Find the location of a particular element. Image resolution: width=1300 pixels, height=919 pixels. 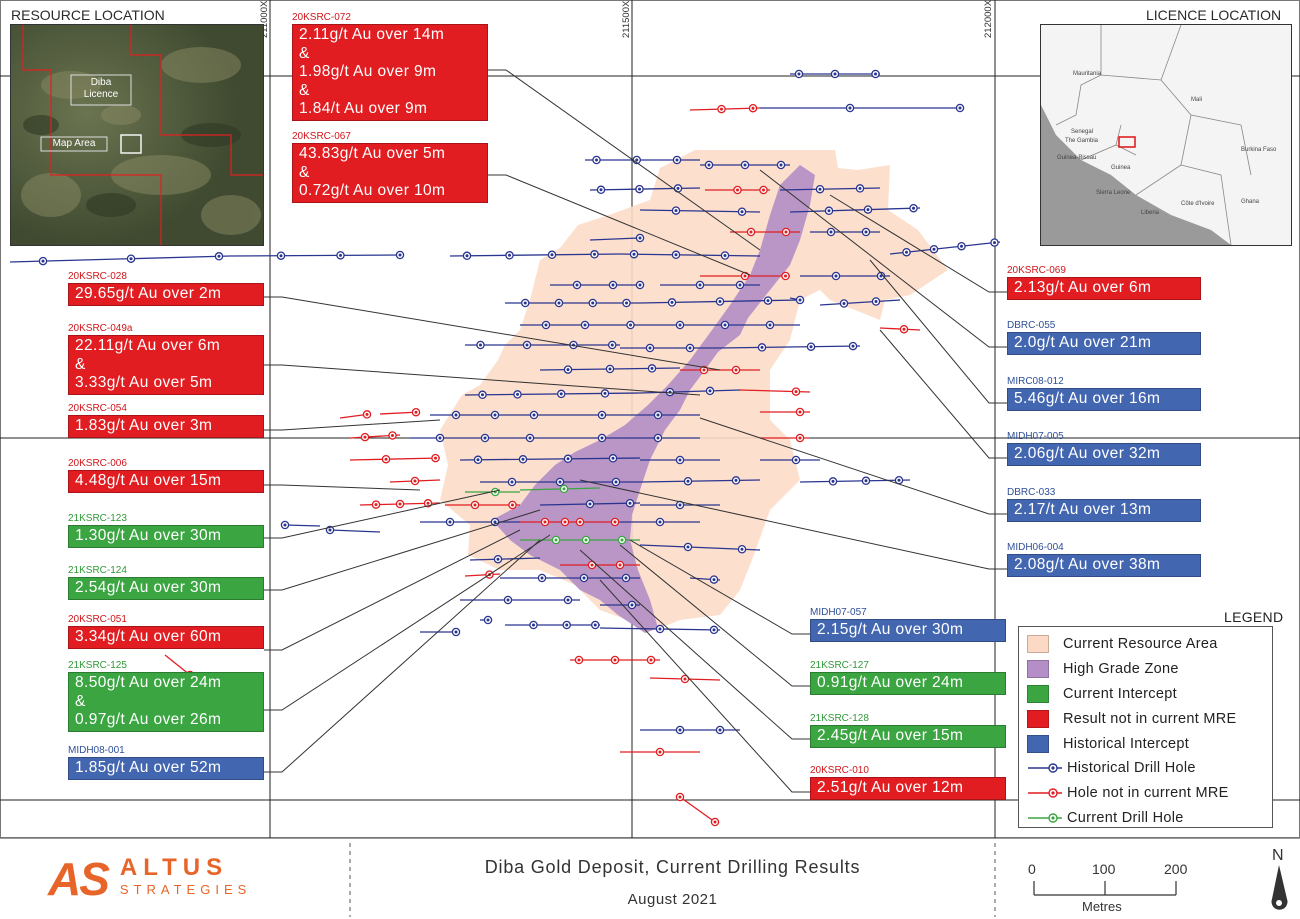

callout-box: 8.50g/t Au over 24m & 0.97g/t Au over 26m is located at coordinates (166, 702).